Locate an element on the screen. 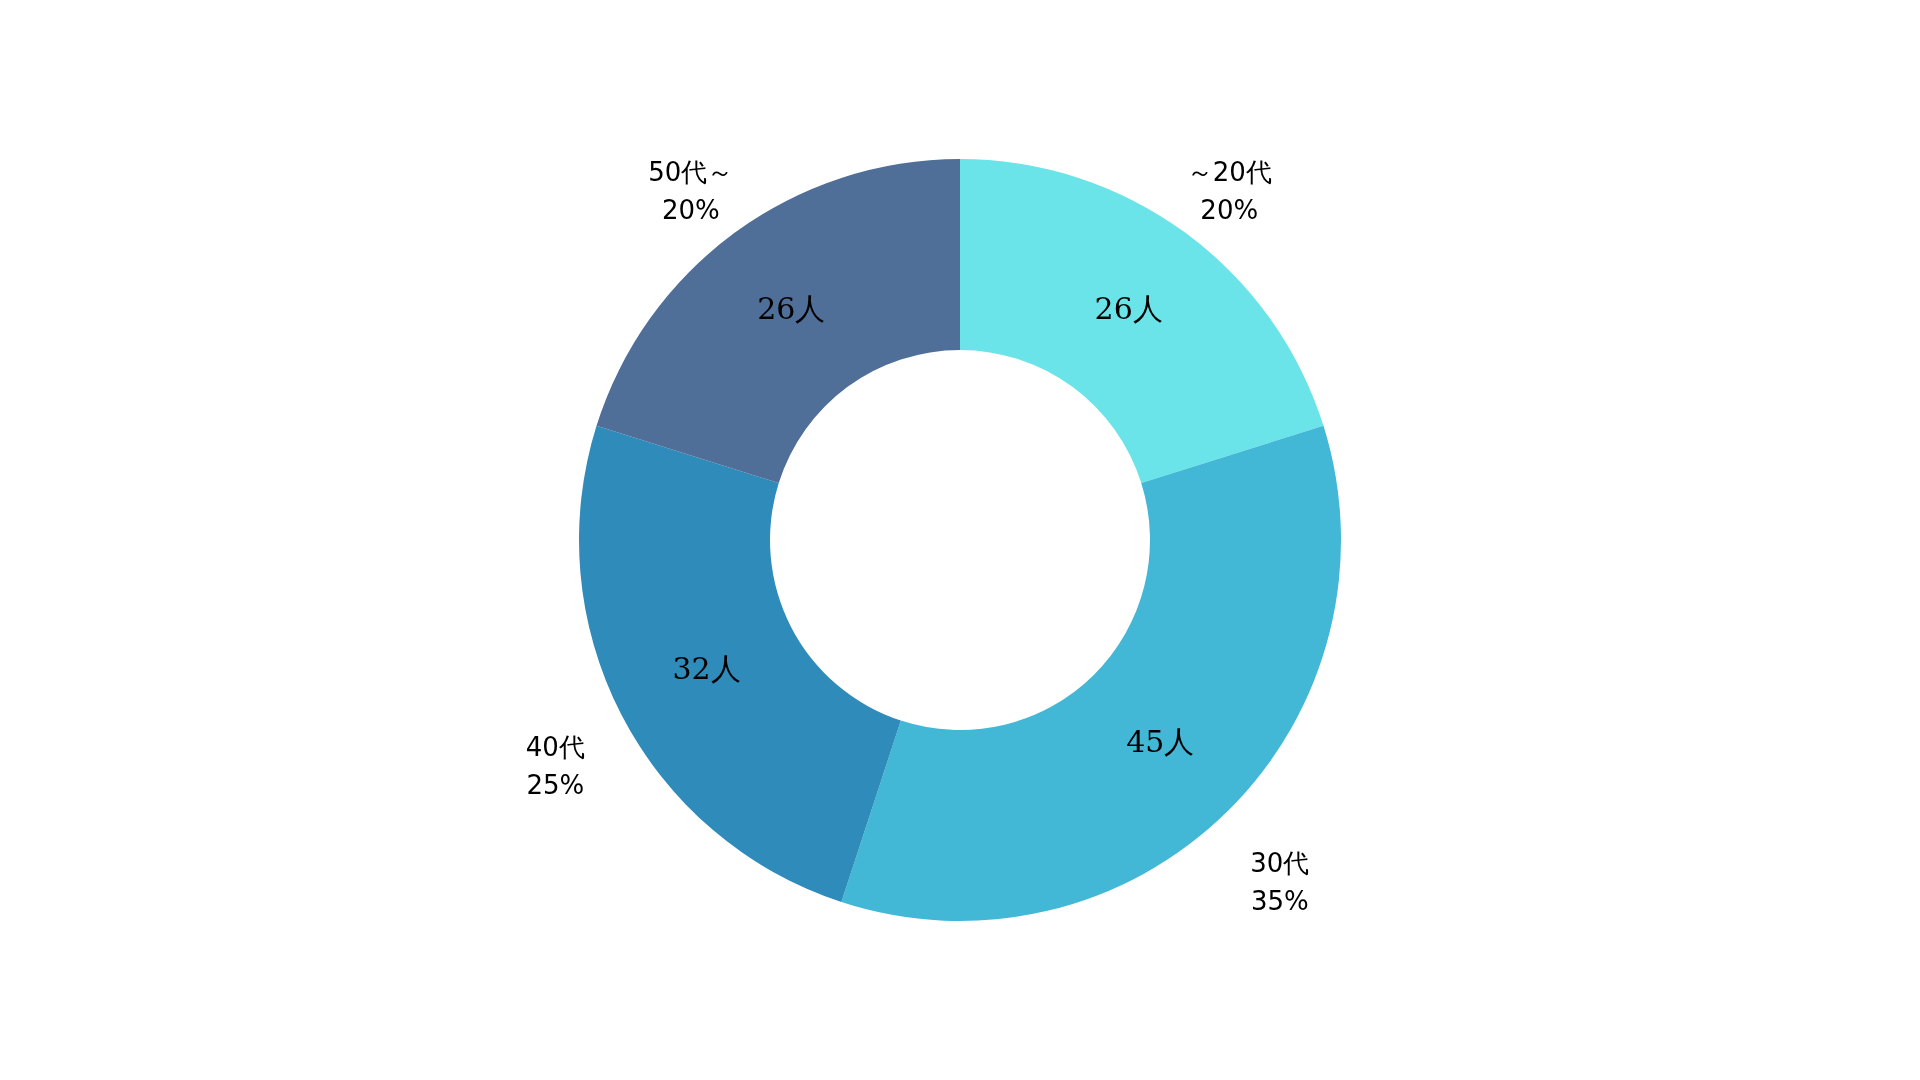 The image size is (1920, 1080). text: 35% is located at coordinates (1279, 900).